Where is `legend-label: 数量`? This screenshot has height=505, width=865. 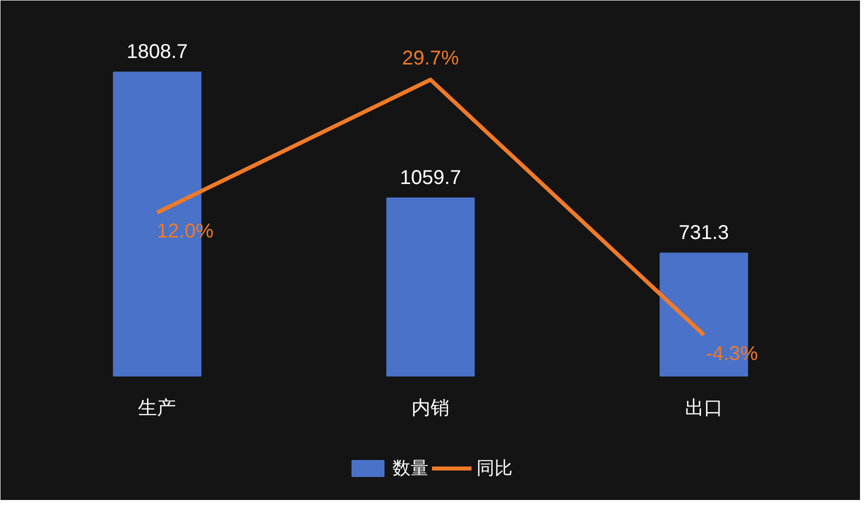 legend-label: 数量 is located at coordinates (410, 468).